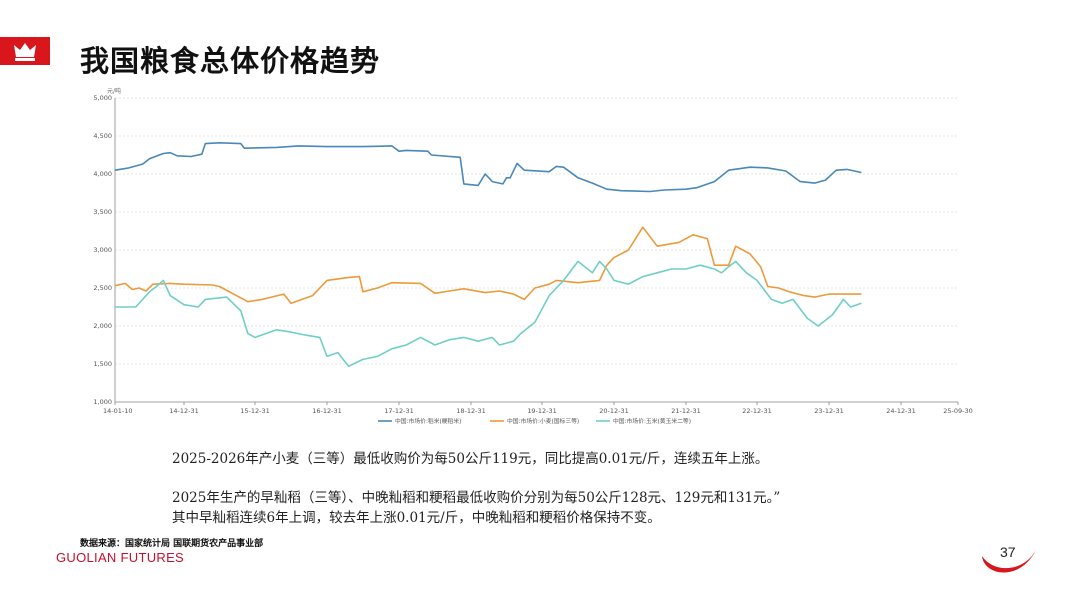  What do you see at coordinates (118, 411) in the screenshot?
I see `x-tick-label: 14-01-10` at bounding box center [118, 411].